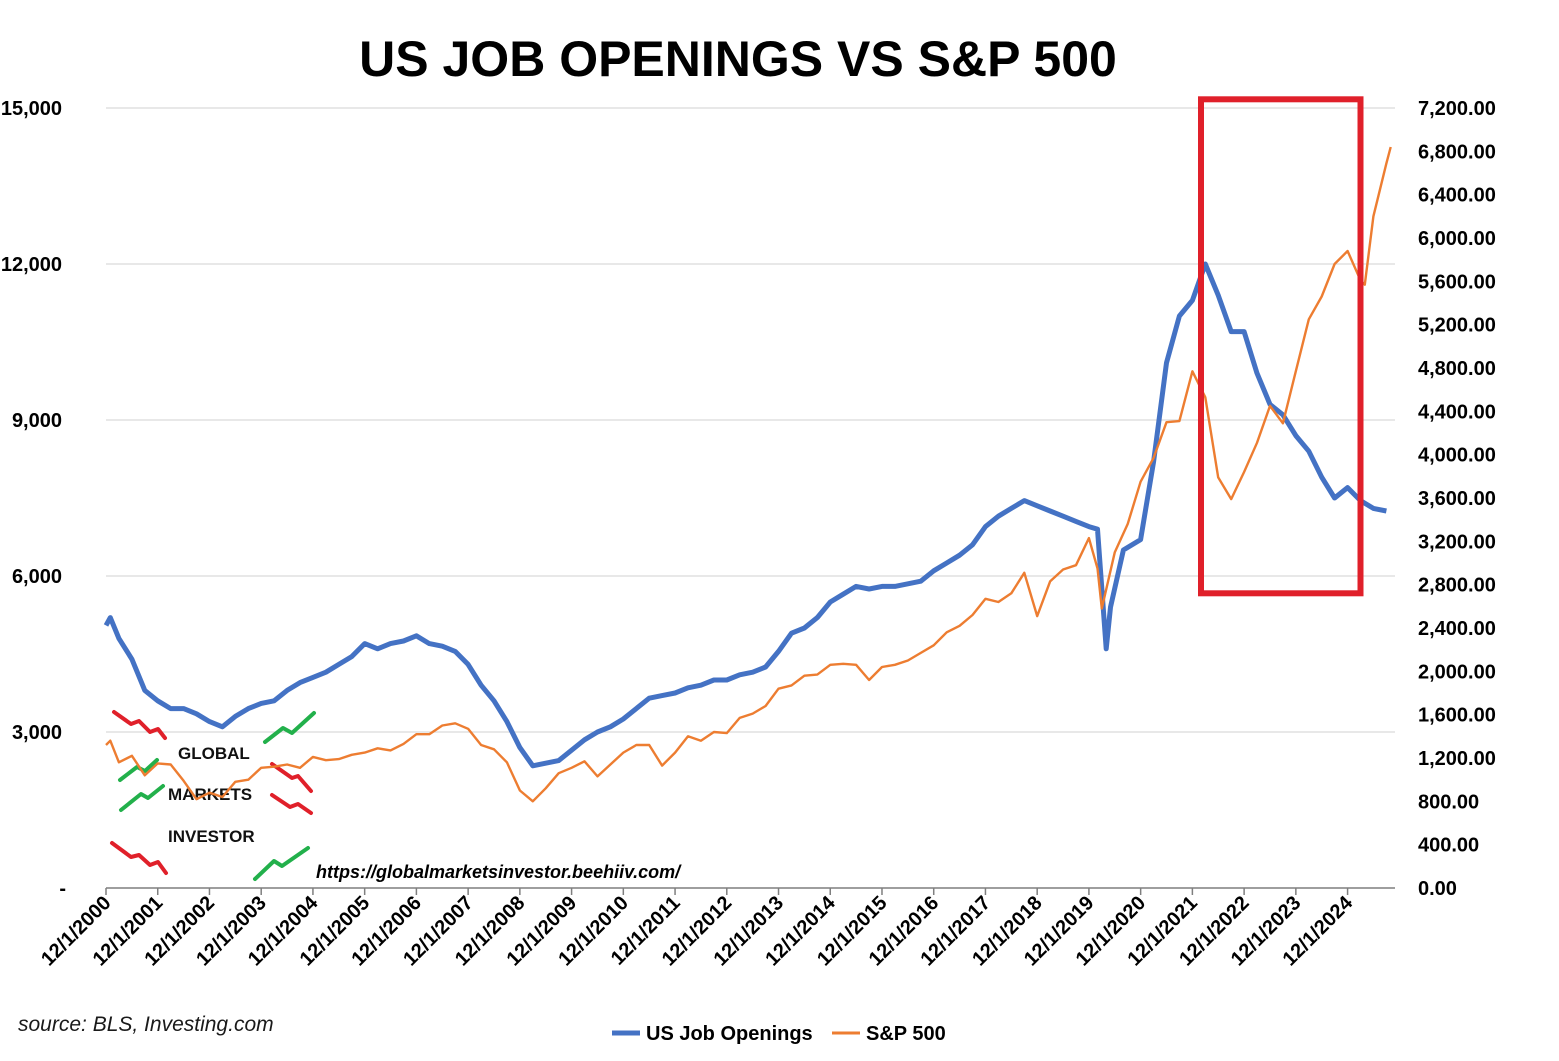  What do you see at coordinates (1457, 412) in the screenshot?
I see `right-tick-label: 4,400.00` at bounding box center [1457, 412].